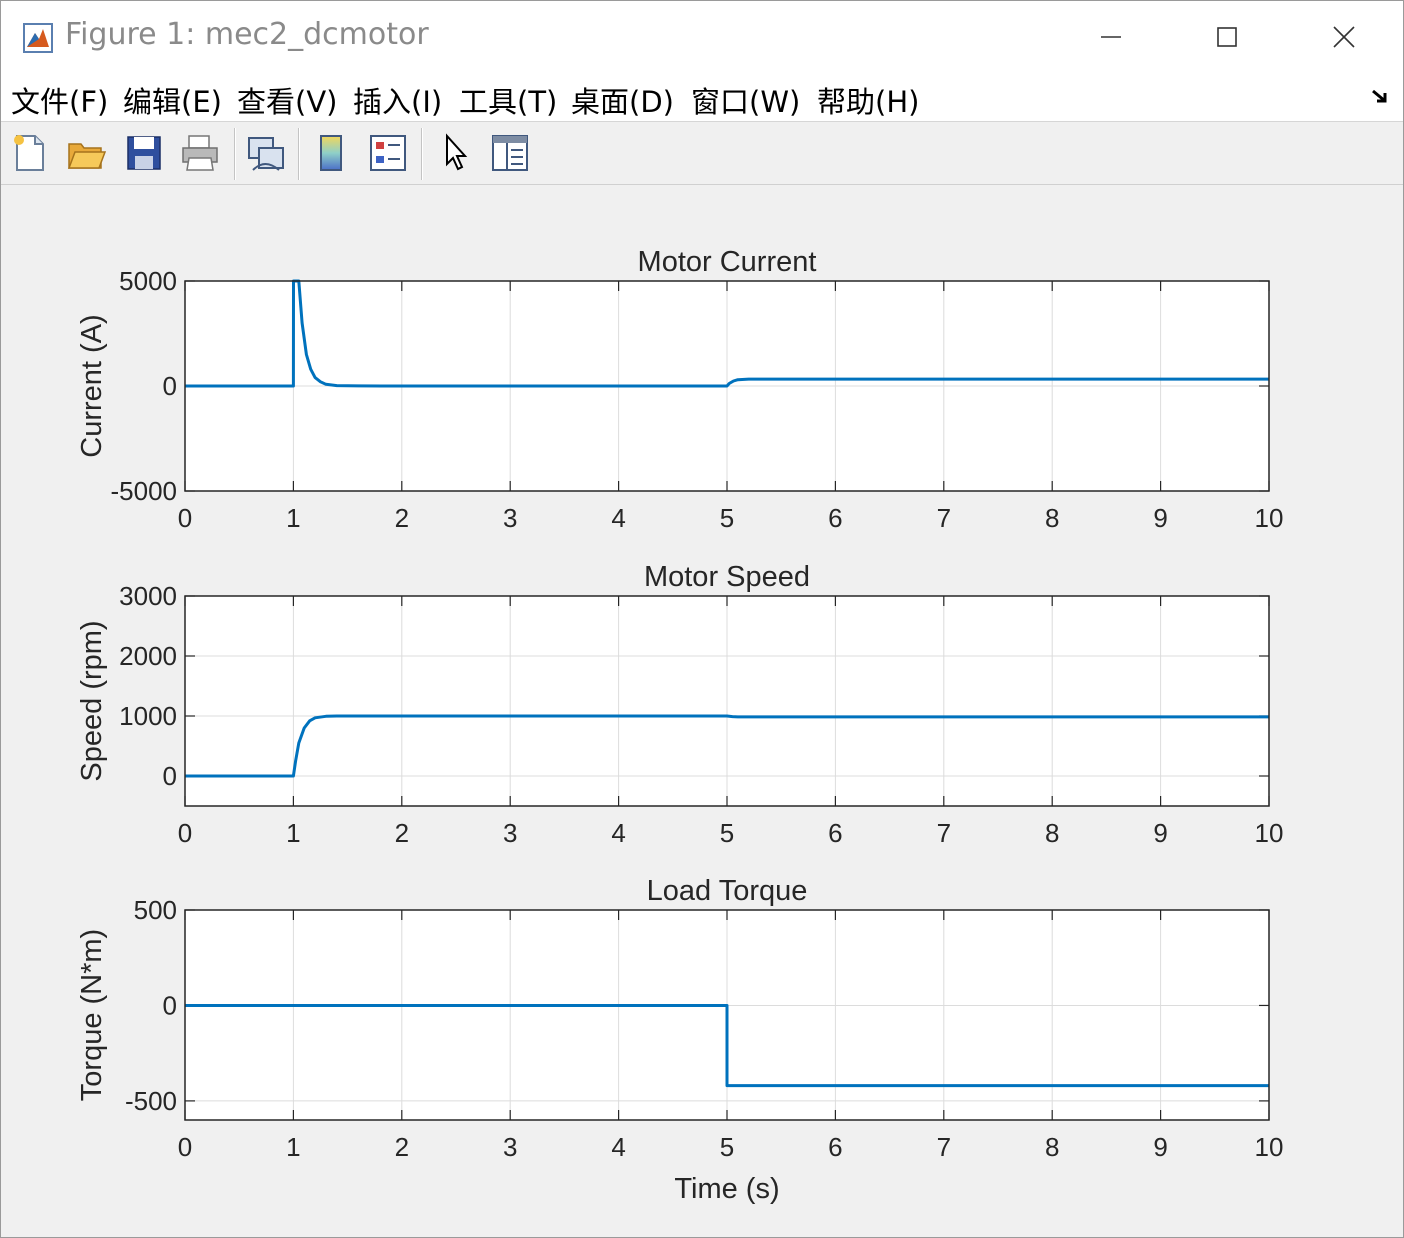  Describe the element at coordinates (1381, 97) in the screenshot. I see `dock-arrow-icon` at that location.